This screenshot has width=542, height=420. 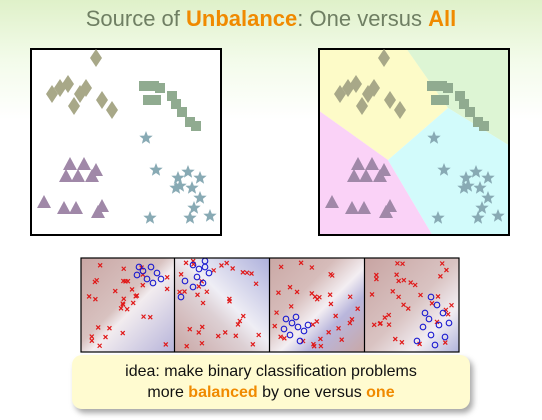 What do you see at coordinates (363, 18) in the screenshot?
I see `title-part-2: : One versus` at bounding box center [363, 18].